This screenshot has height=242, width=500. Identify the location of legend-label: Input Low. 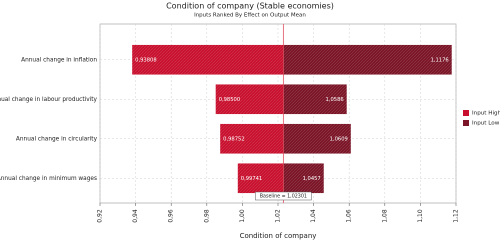
(486, 124).